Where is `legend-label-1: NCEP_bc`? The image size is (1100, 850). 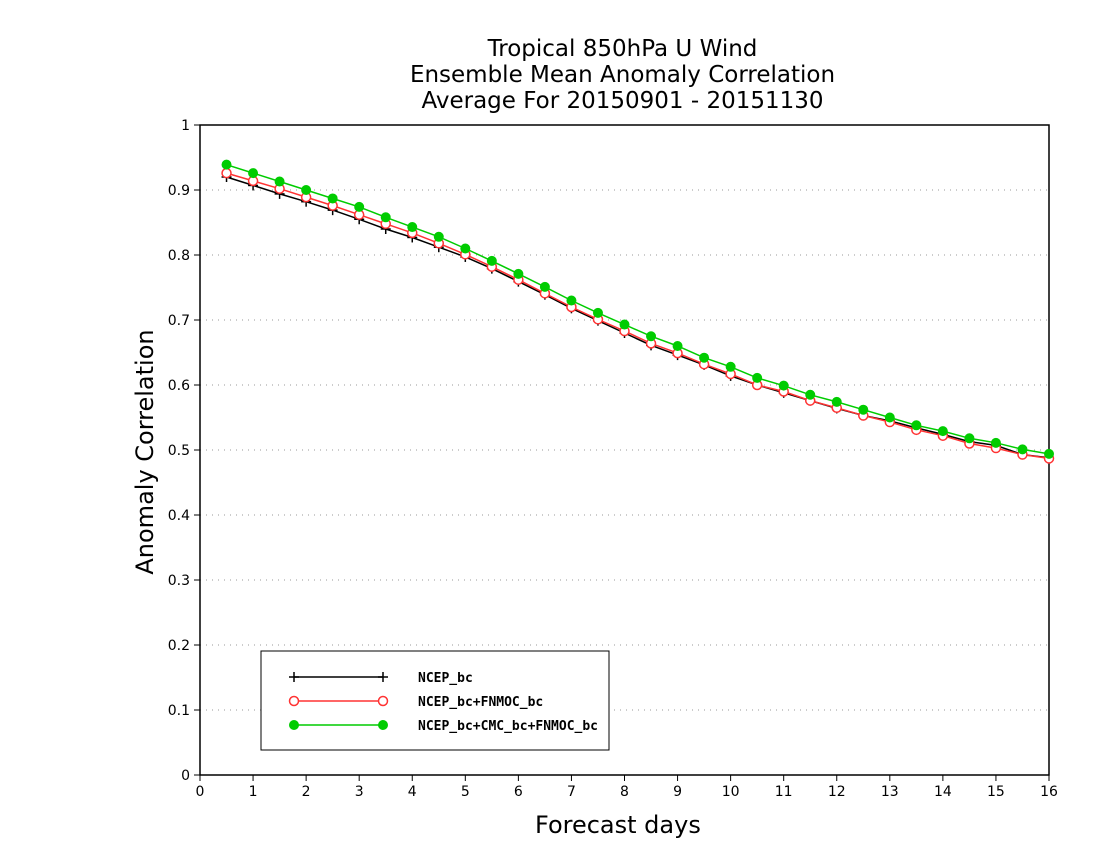 legend-label-1: NCEP_bc is located at coordinates (445, 678).